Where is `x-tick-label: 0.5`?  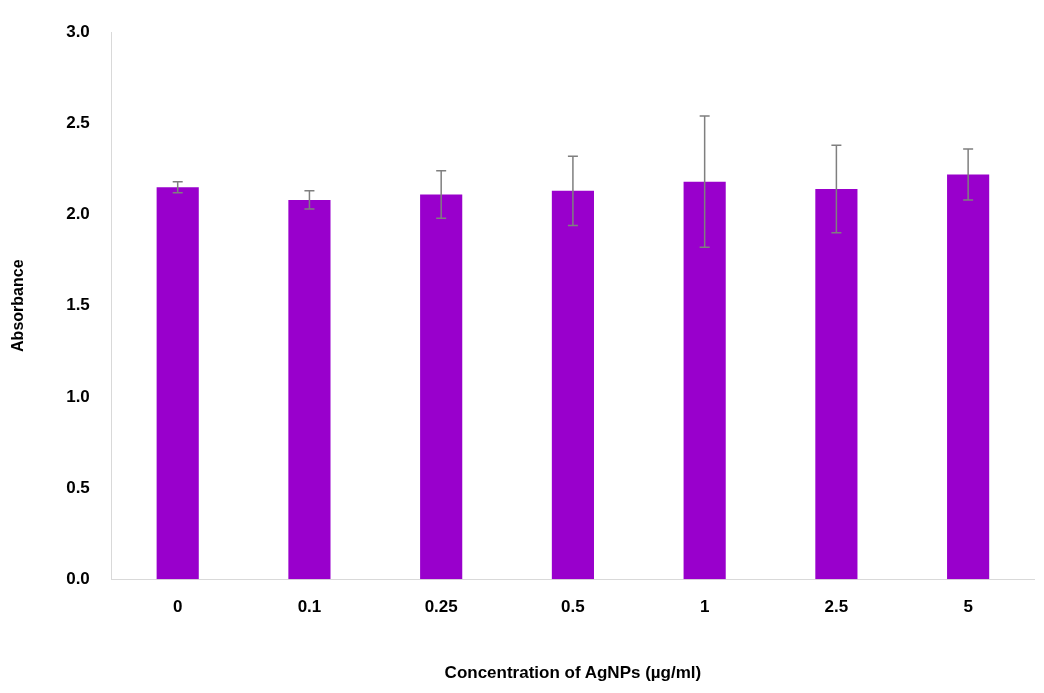 x-tick-label: 0.5 is located at coordinates (573, 607).